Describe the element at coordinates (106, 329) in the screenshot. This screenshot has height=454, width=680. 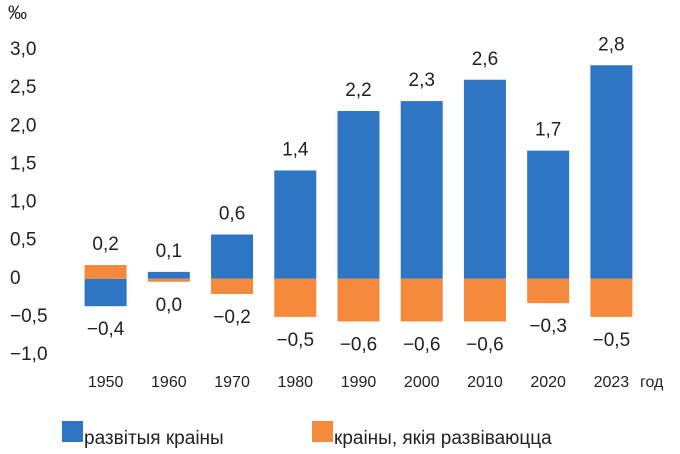
I see `value-label: −0,4` at that location.